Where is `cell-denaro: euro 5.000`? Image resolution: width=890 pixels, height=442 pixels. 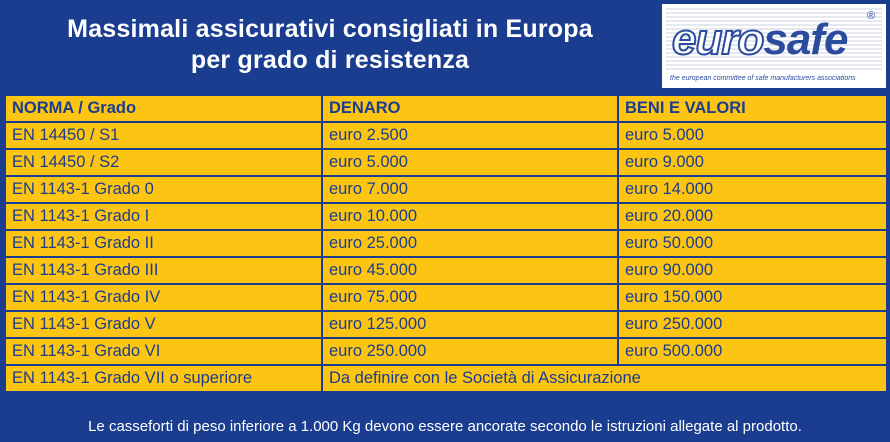
cell-denaro: euro 5.000 is located at coordinates (470, 162).